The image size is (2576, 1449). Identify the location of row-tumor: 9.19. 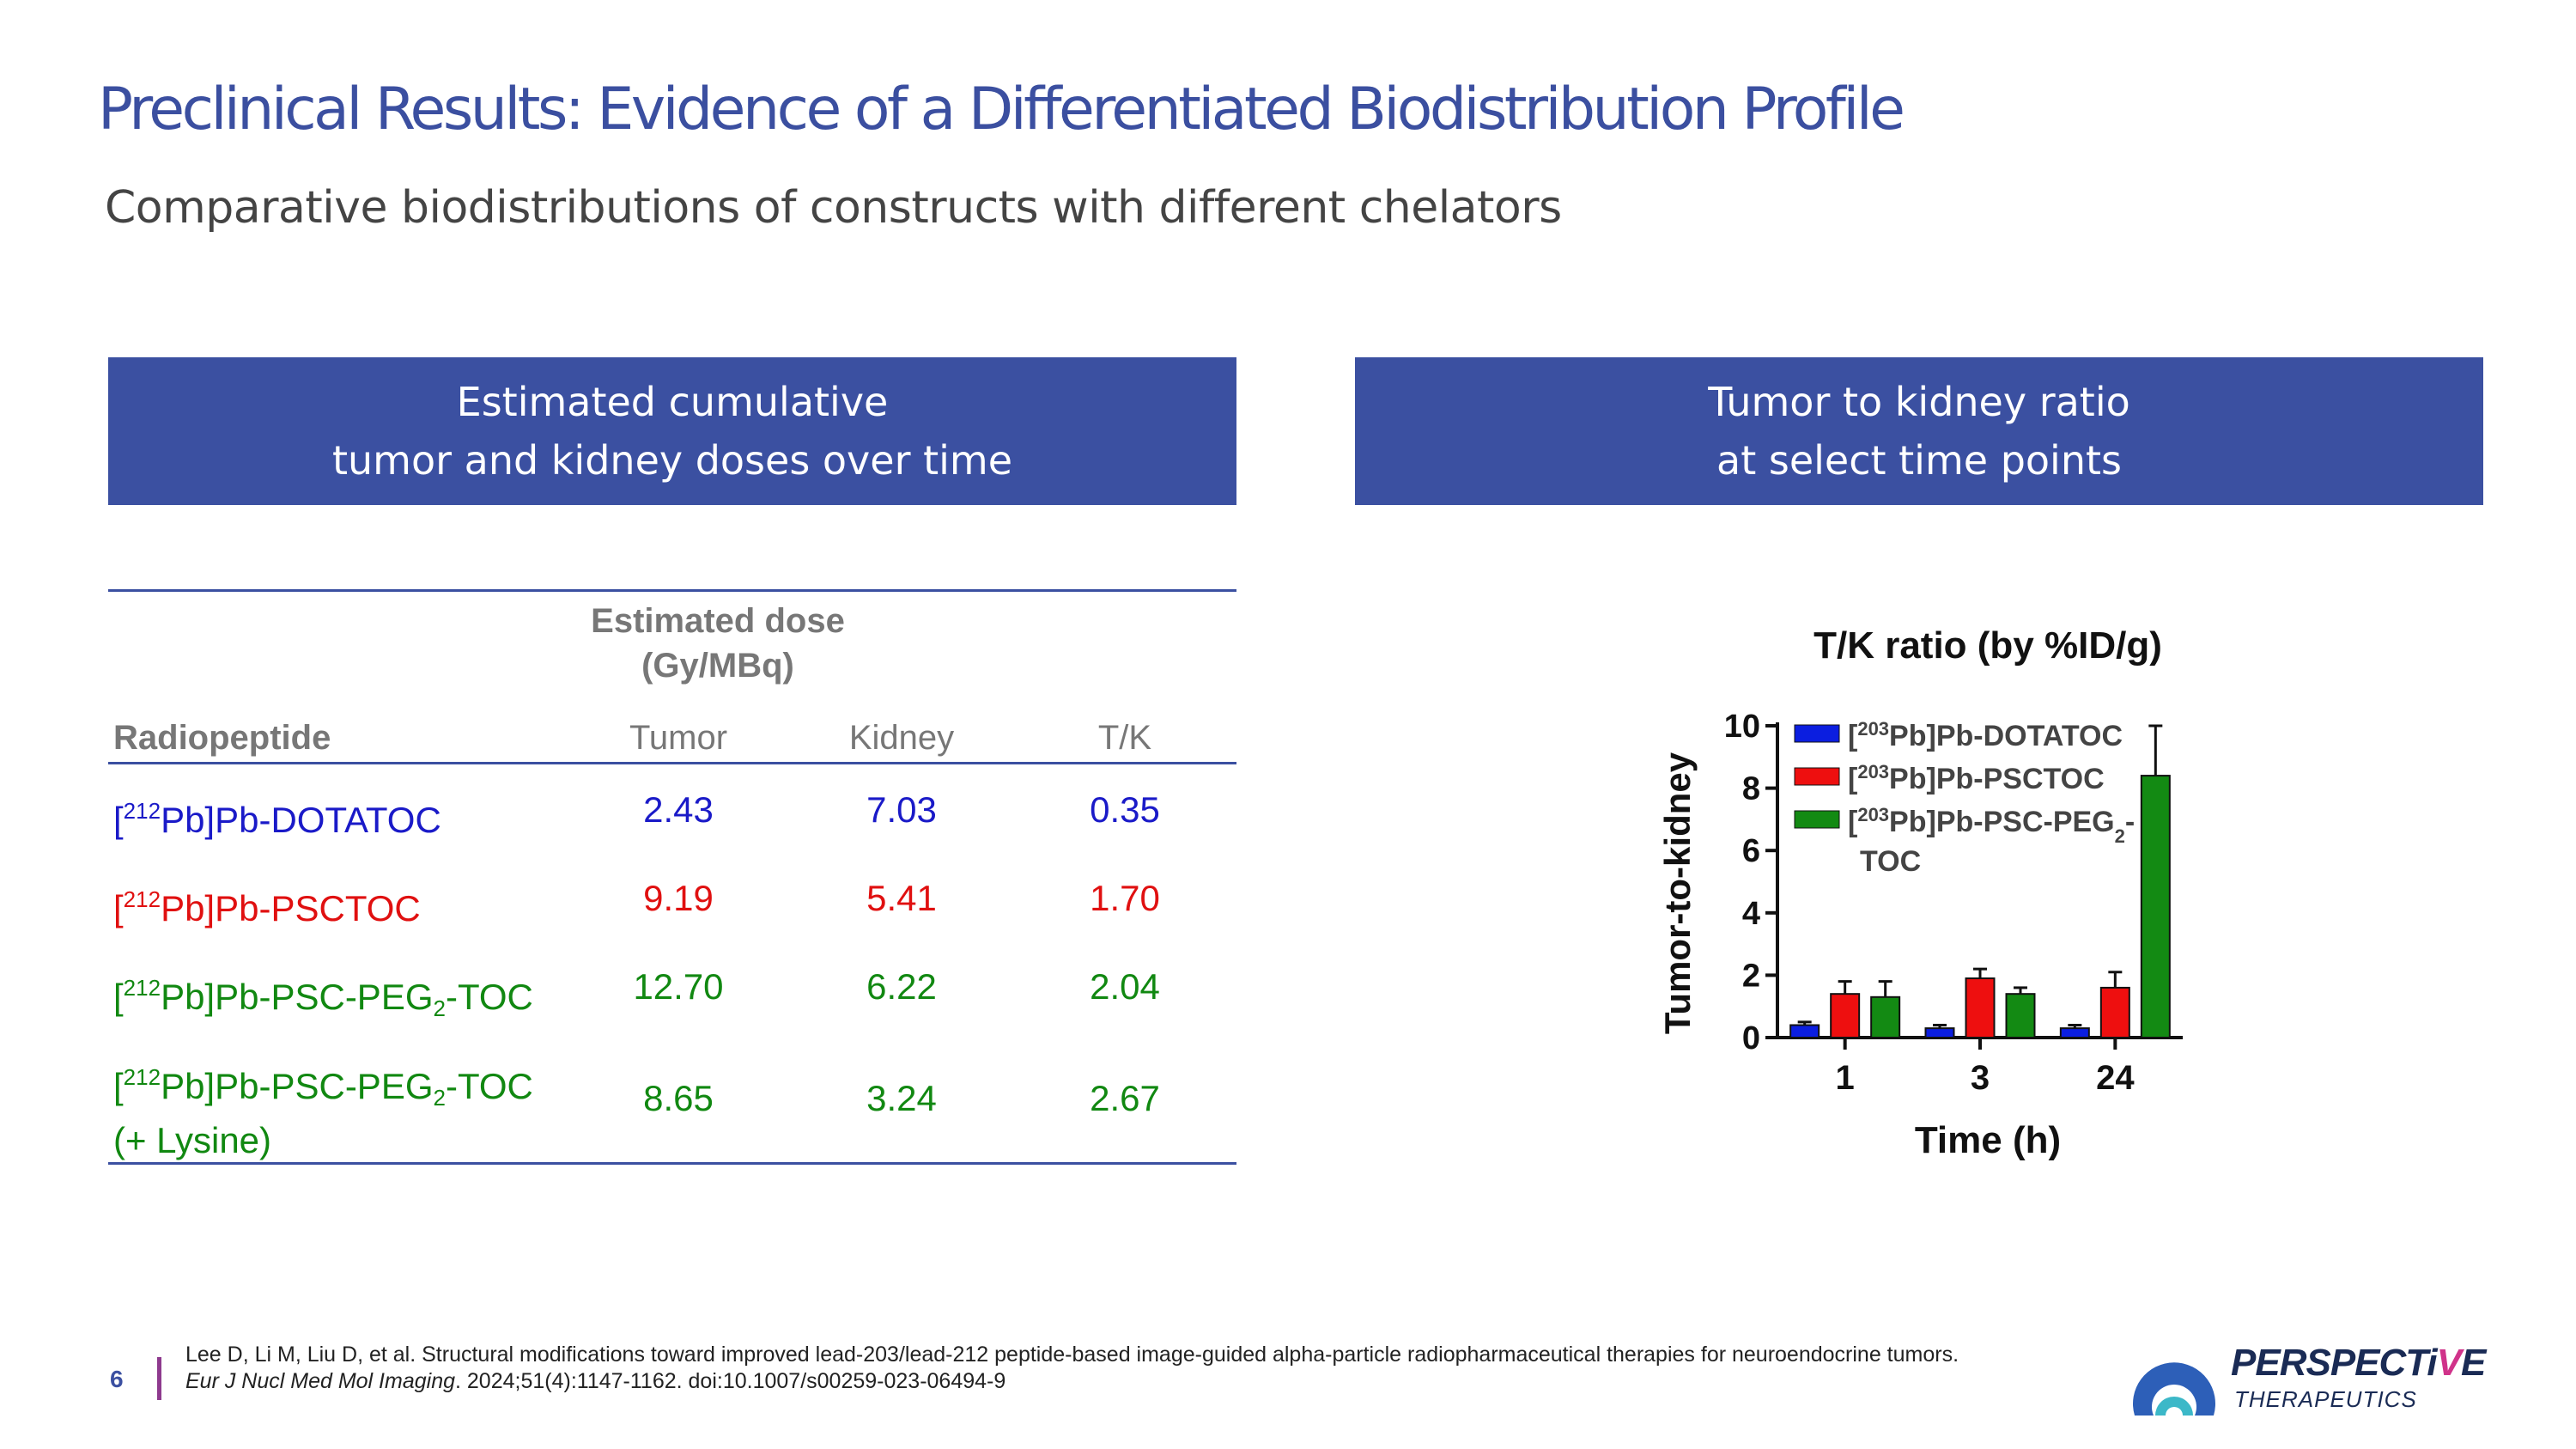
(678, 898).